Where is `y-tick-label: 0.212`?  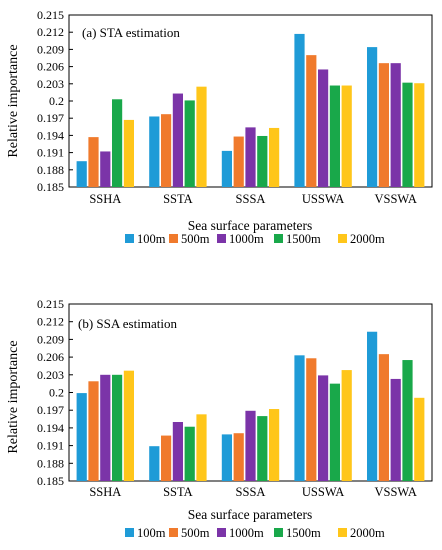 y-tick-label: 0.212 is located at coordinates (50, 32).